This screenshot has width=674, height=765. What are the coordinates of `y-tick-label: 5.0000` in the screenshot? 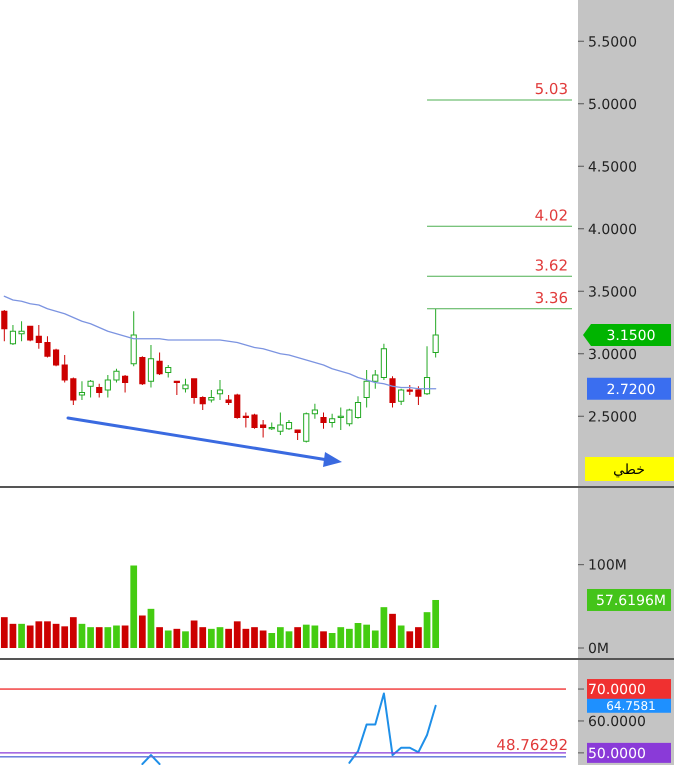 It's located at (612, 104).